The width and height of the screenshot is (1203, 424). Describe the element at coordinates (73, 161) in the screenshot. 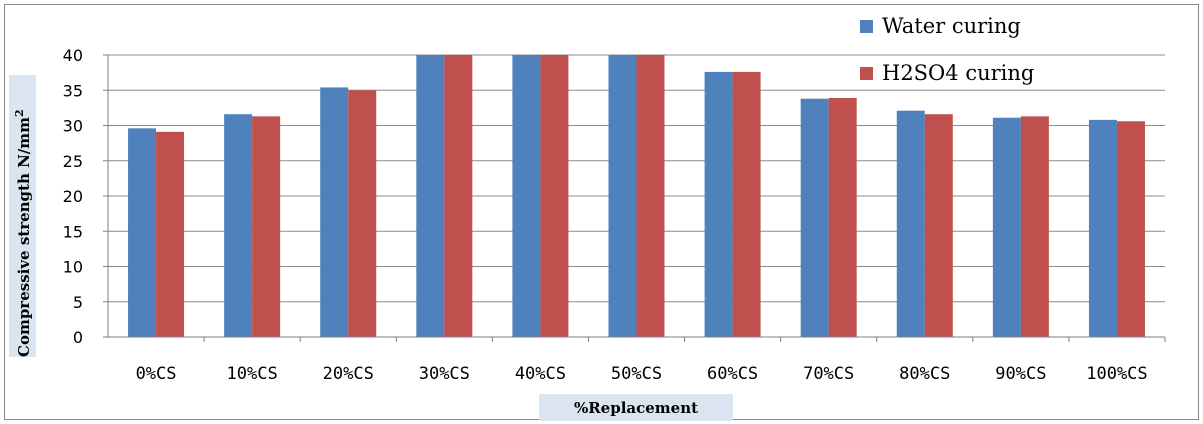

I see `y-tick-label: 25` at that location.